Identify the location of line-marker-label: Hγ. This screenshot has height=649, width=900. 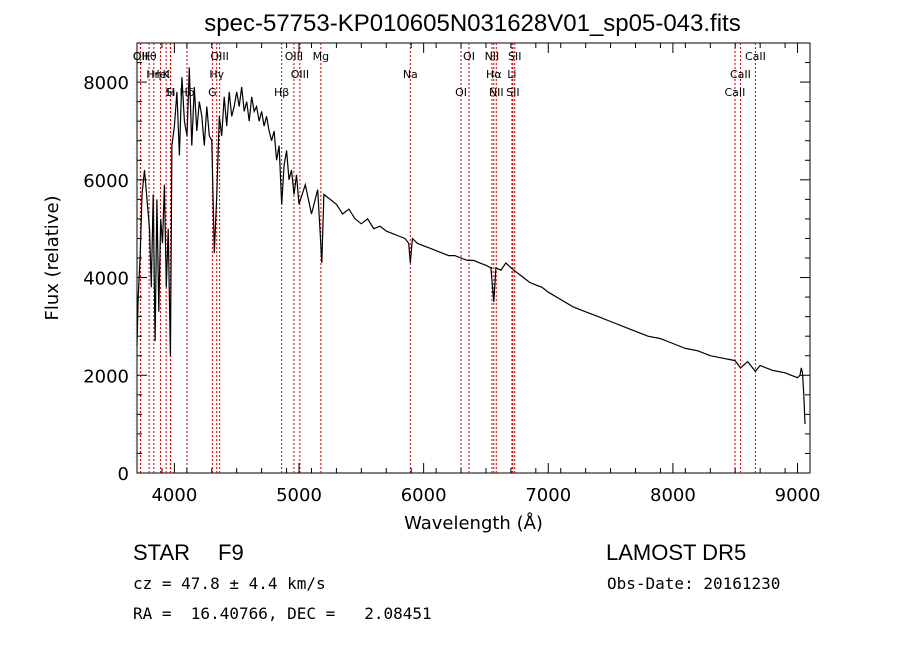
(216, 74).